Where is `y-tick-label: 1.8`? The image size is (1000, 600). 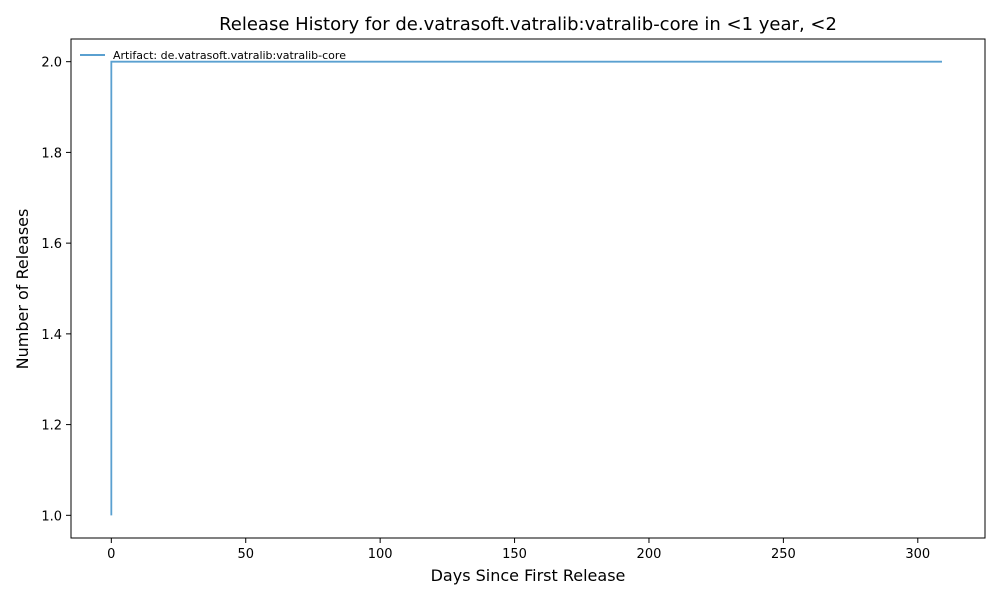
y-tick-label: 1.8 is located at coordinates (51, 153).